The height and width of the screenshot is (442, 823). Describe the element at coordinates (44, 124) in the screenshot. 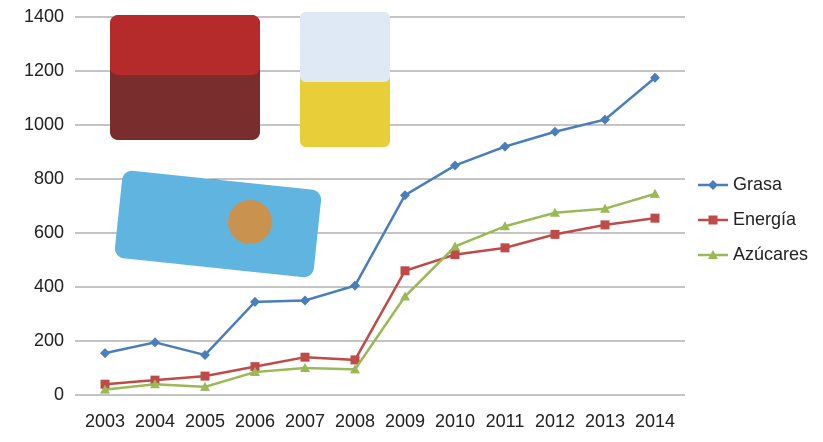

I see `y-tick-label: 1000` at that location.